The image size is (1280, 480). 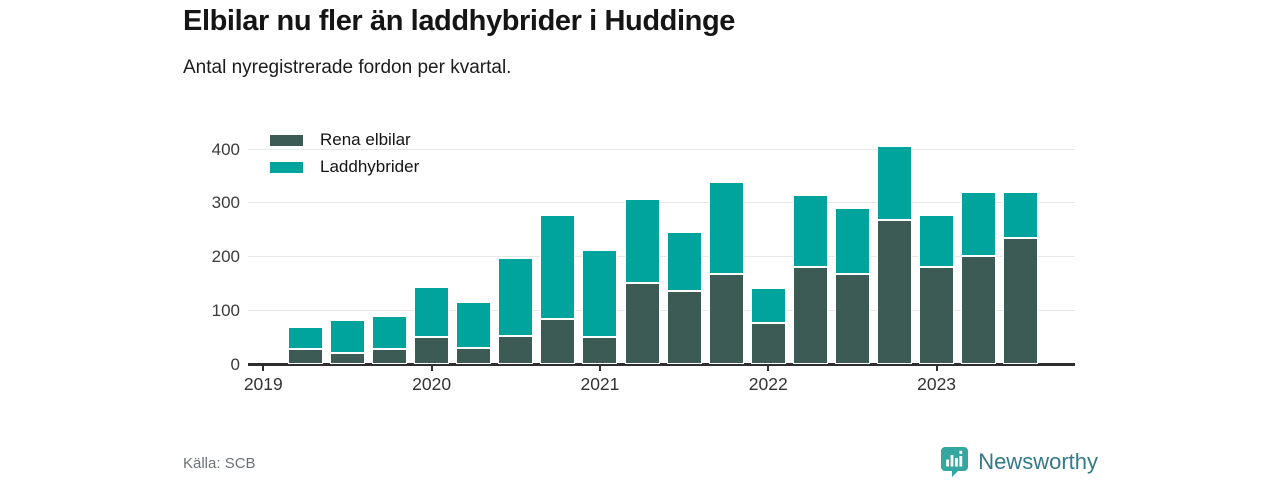 What do you see at coordinates (1038, 461) in the screenshot?
I see `brand-name: Newsworthy` at bounding box center [1038, 461].